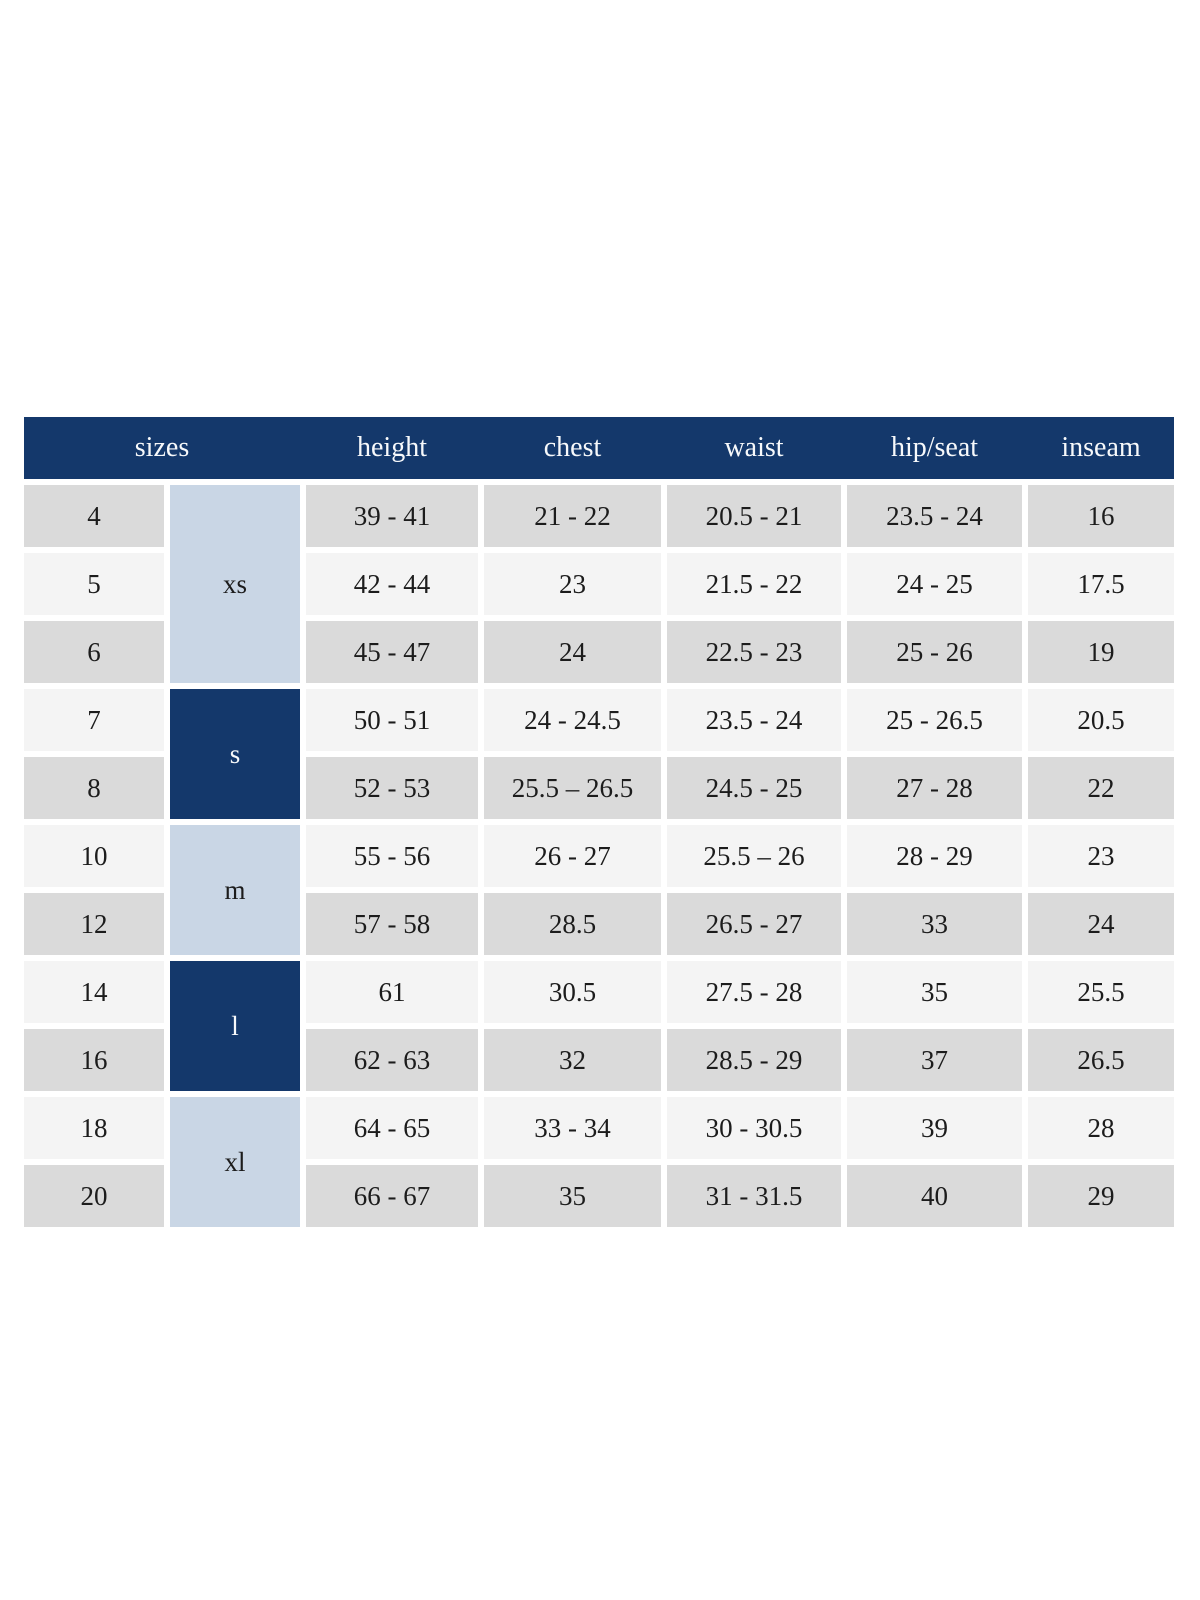 The width and height of the screenshot is (1200, 1600). Describe the element at coordinates (934, 447) in the screenshot. I see `column-header-hip-seat: hip/seat` at that location.